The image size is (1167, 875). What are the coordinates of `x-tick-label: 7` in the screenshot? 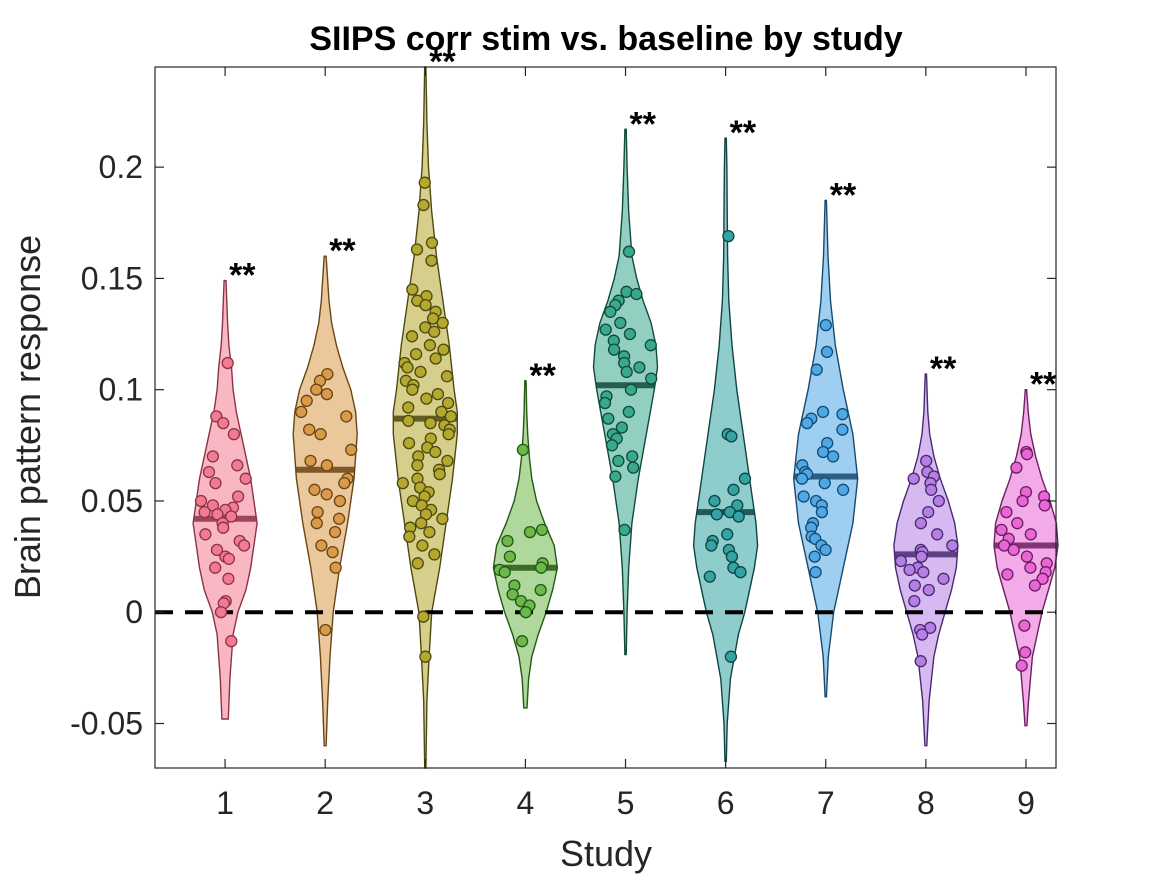 It's located at (826, 803).